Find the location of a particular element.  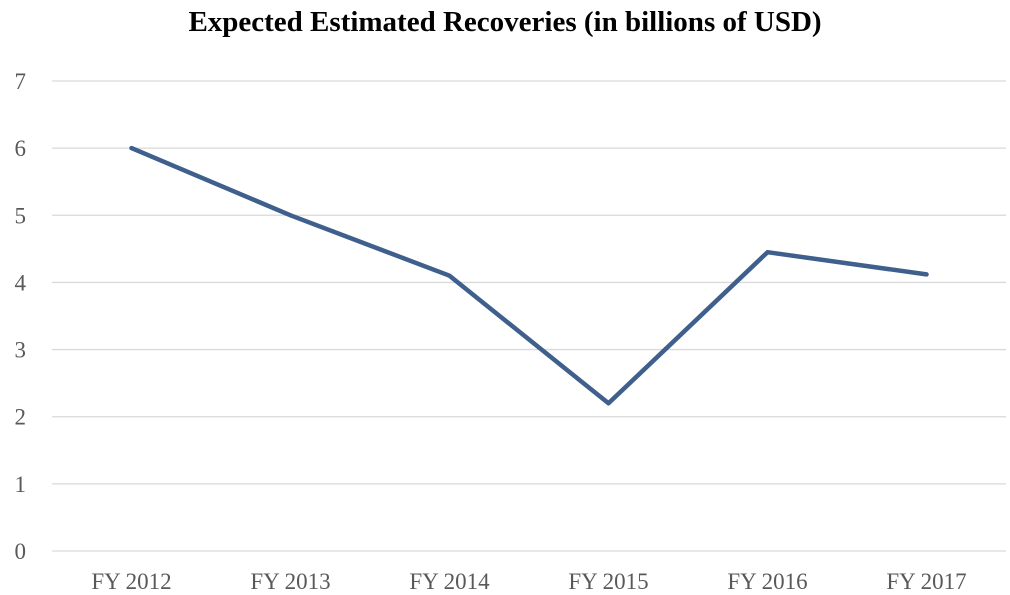

y-tick-label: 5 is located at coordinates (21, 215).